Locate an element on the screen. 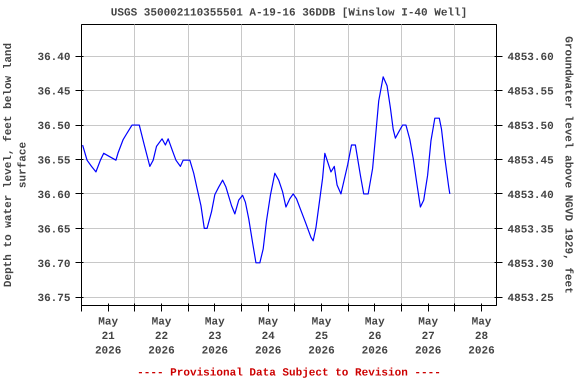 The height and width of the screenshot is (384, 576). y2-tick-label: 4853.30 is located at coordinates (531, 264).